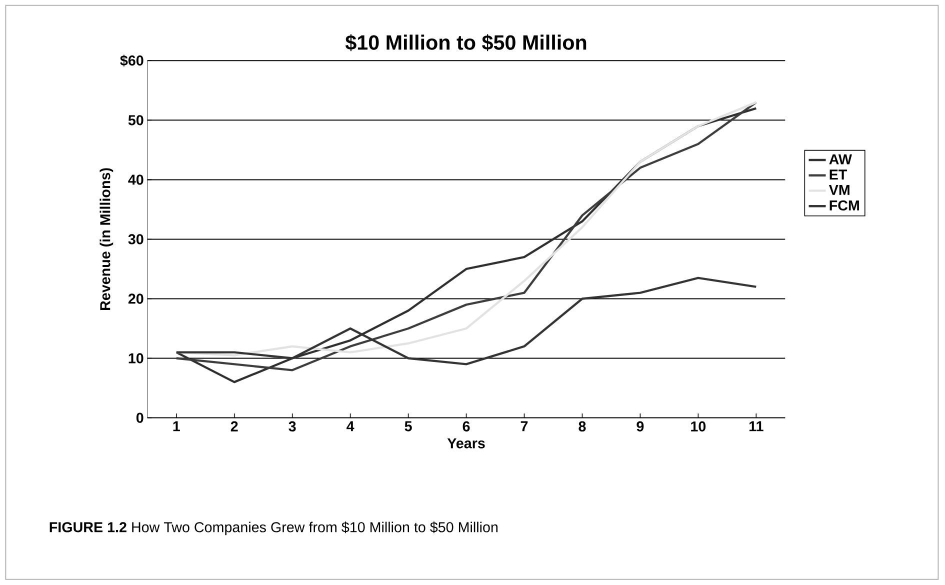  Describe the element at coordinates (465, 43) in the screenshot. I see `chart-title: $10 Million to $50 Million` at that location.